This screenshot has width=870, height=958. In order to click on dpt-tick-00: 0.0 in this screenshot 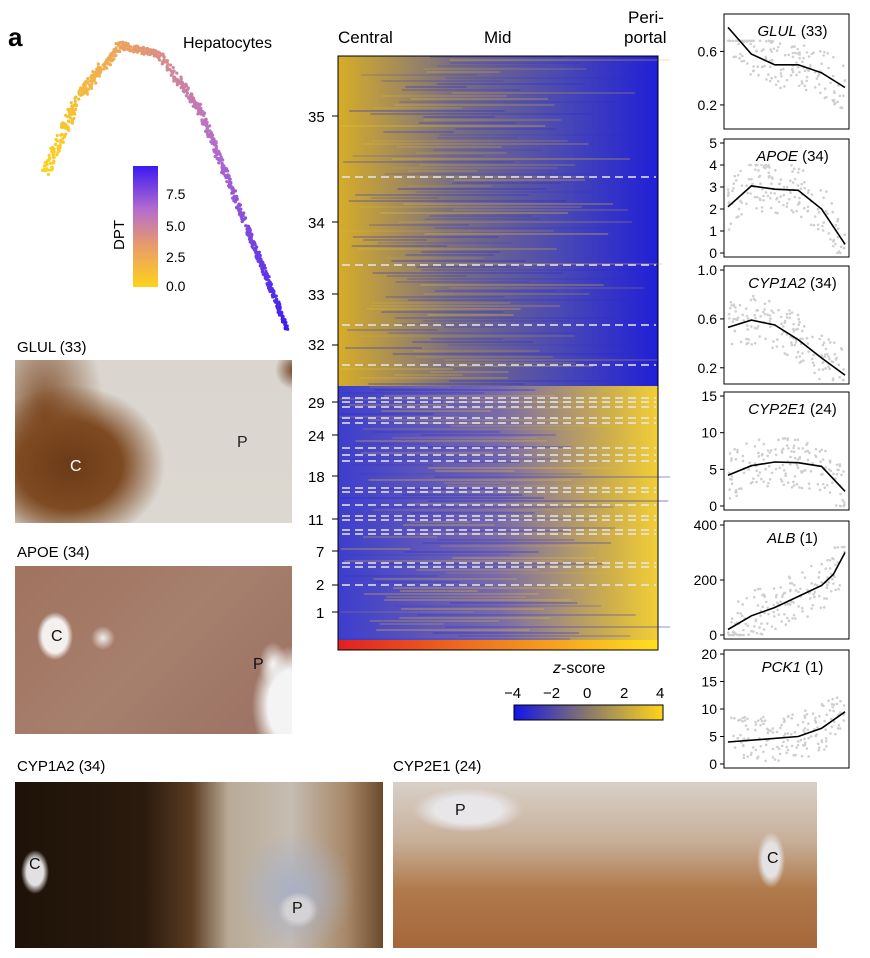, I will do `click(176, 286)`.